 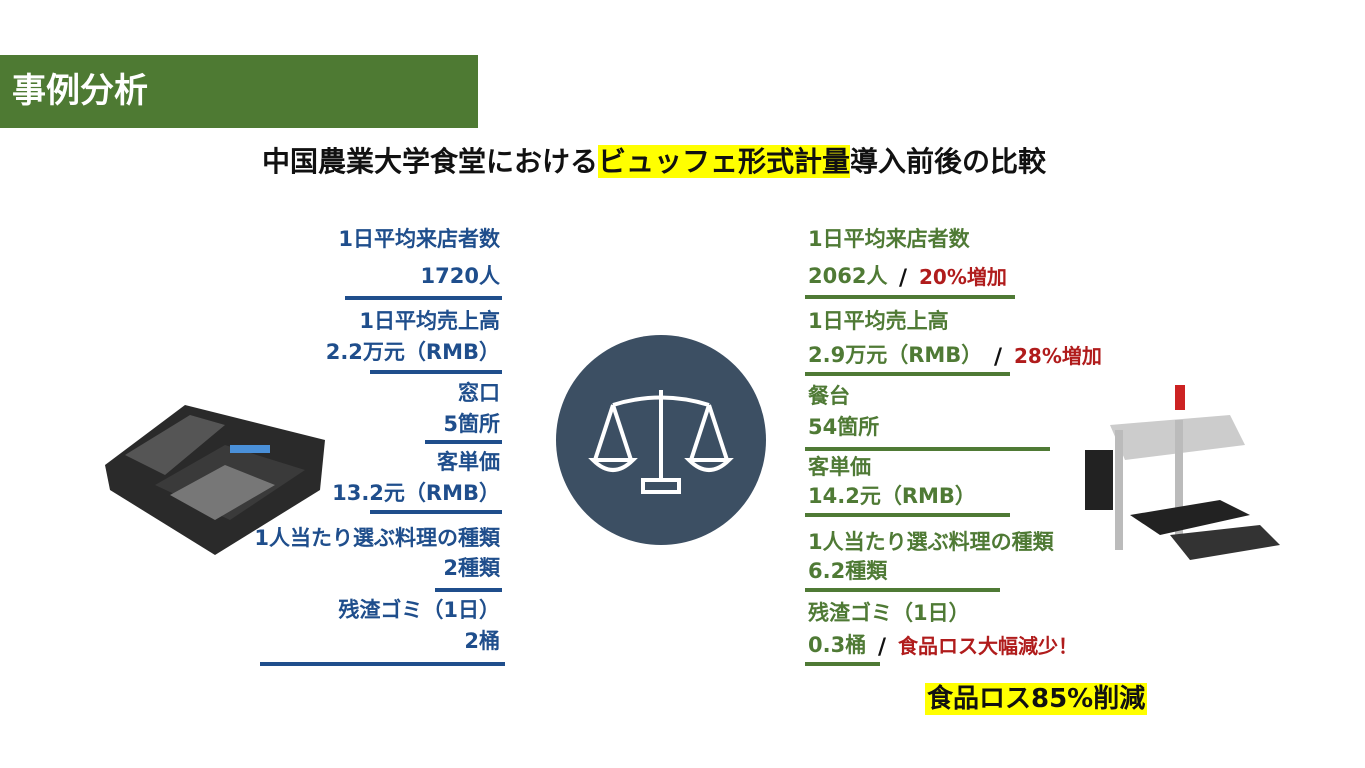 I want to click on pos-terminal, so click(x=215, y=480).